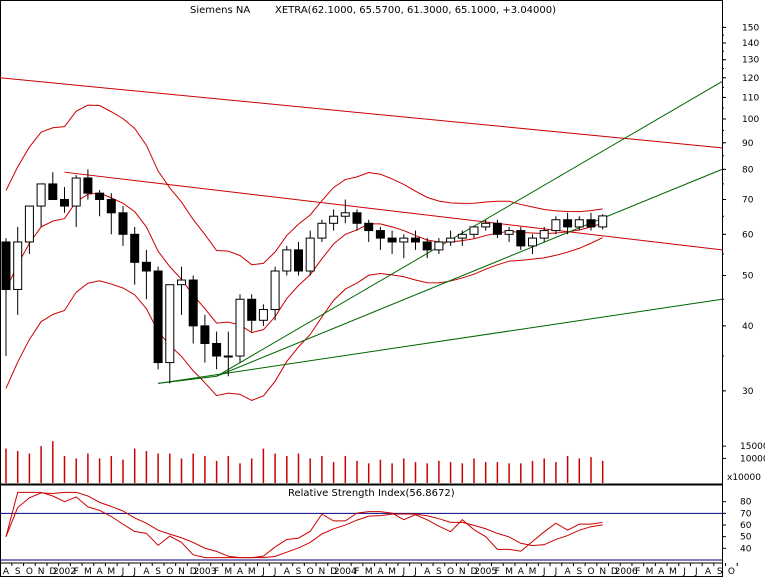 The width and height of the screenshot is (765, 577). Describe the element at coordinates (750, 28) in the screenshot. I see `price-tick-label: 150` at that location.